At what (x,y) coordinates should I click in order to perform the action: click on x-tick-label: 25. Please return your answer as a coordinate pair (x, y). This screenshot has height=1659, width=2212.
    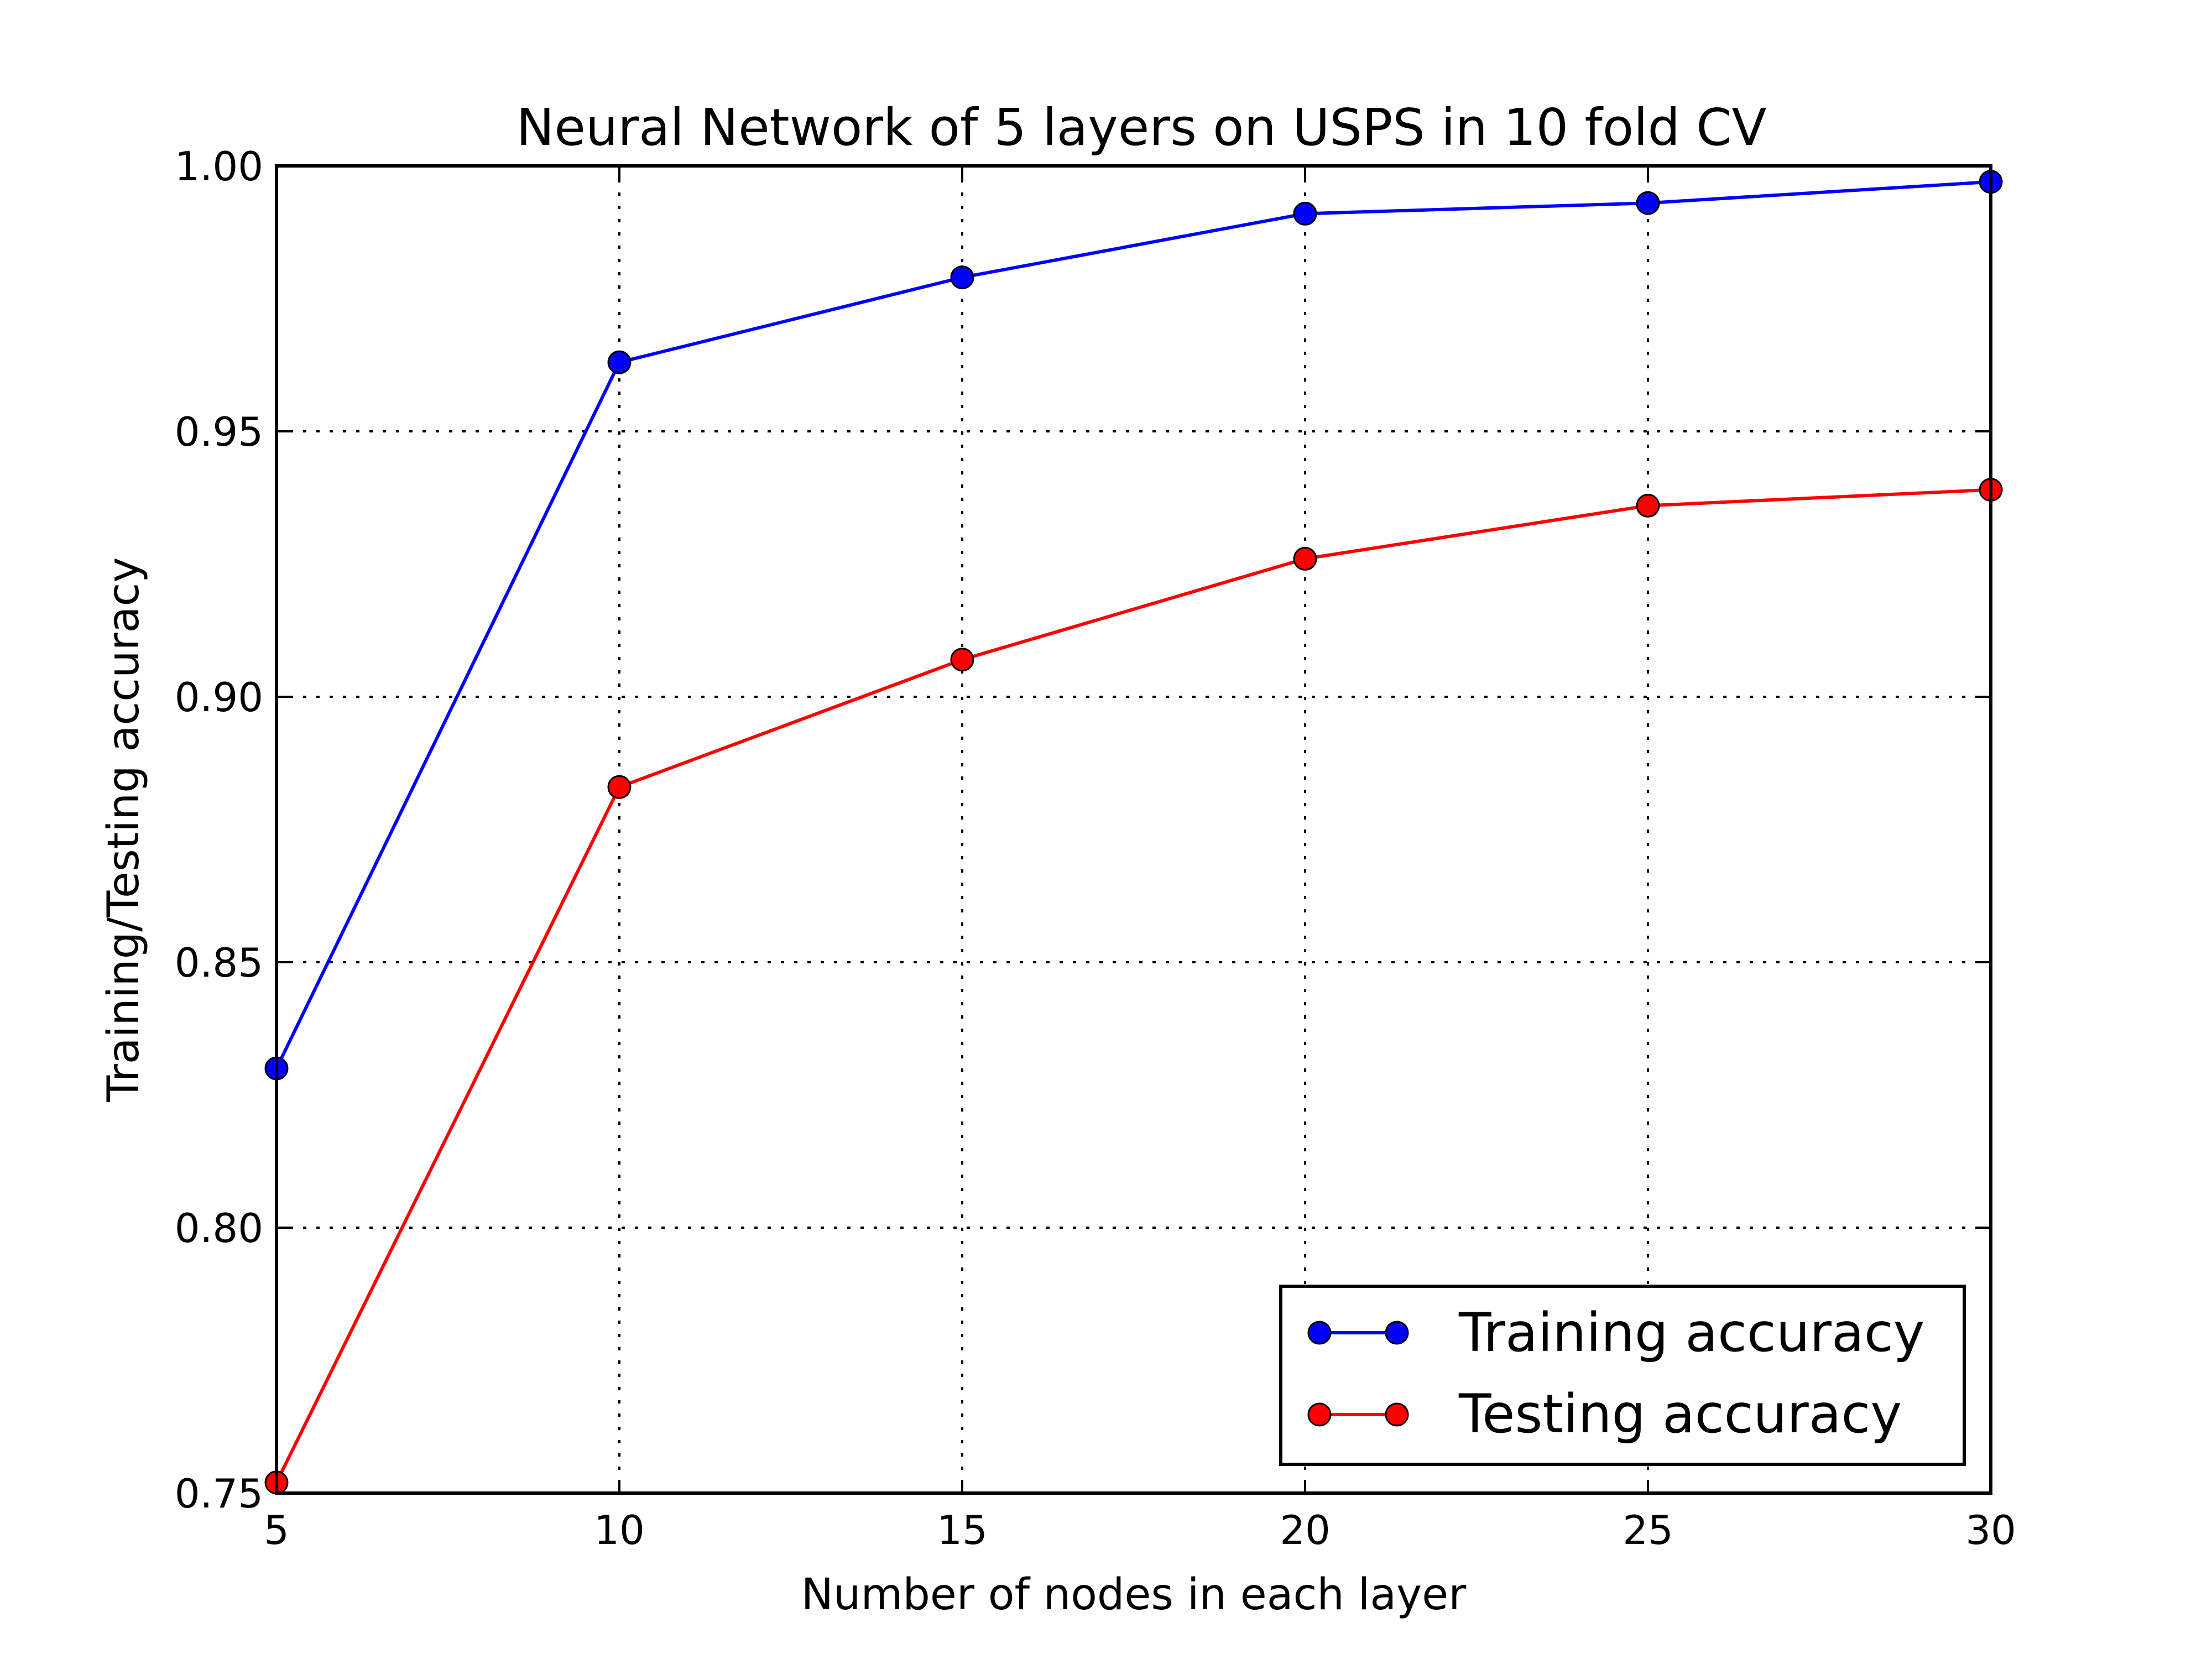
    Looking at the image, I should click on (1648, 1530).